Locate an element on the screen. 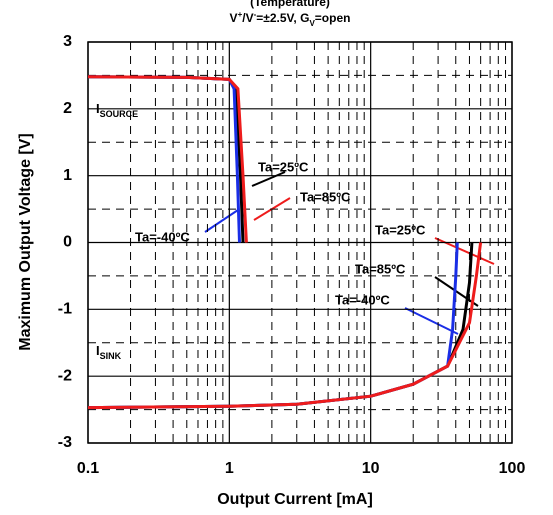 The height and width of the screenshot is (515, 553). y-axis-label: Maximum Output Voltage [V] is located at coordinates (25, 241).